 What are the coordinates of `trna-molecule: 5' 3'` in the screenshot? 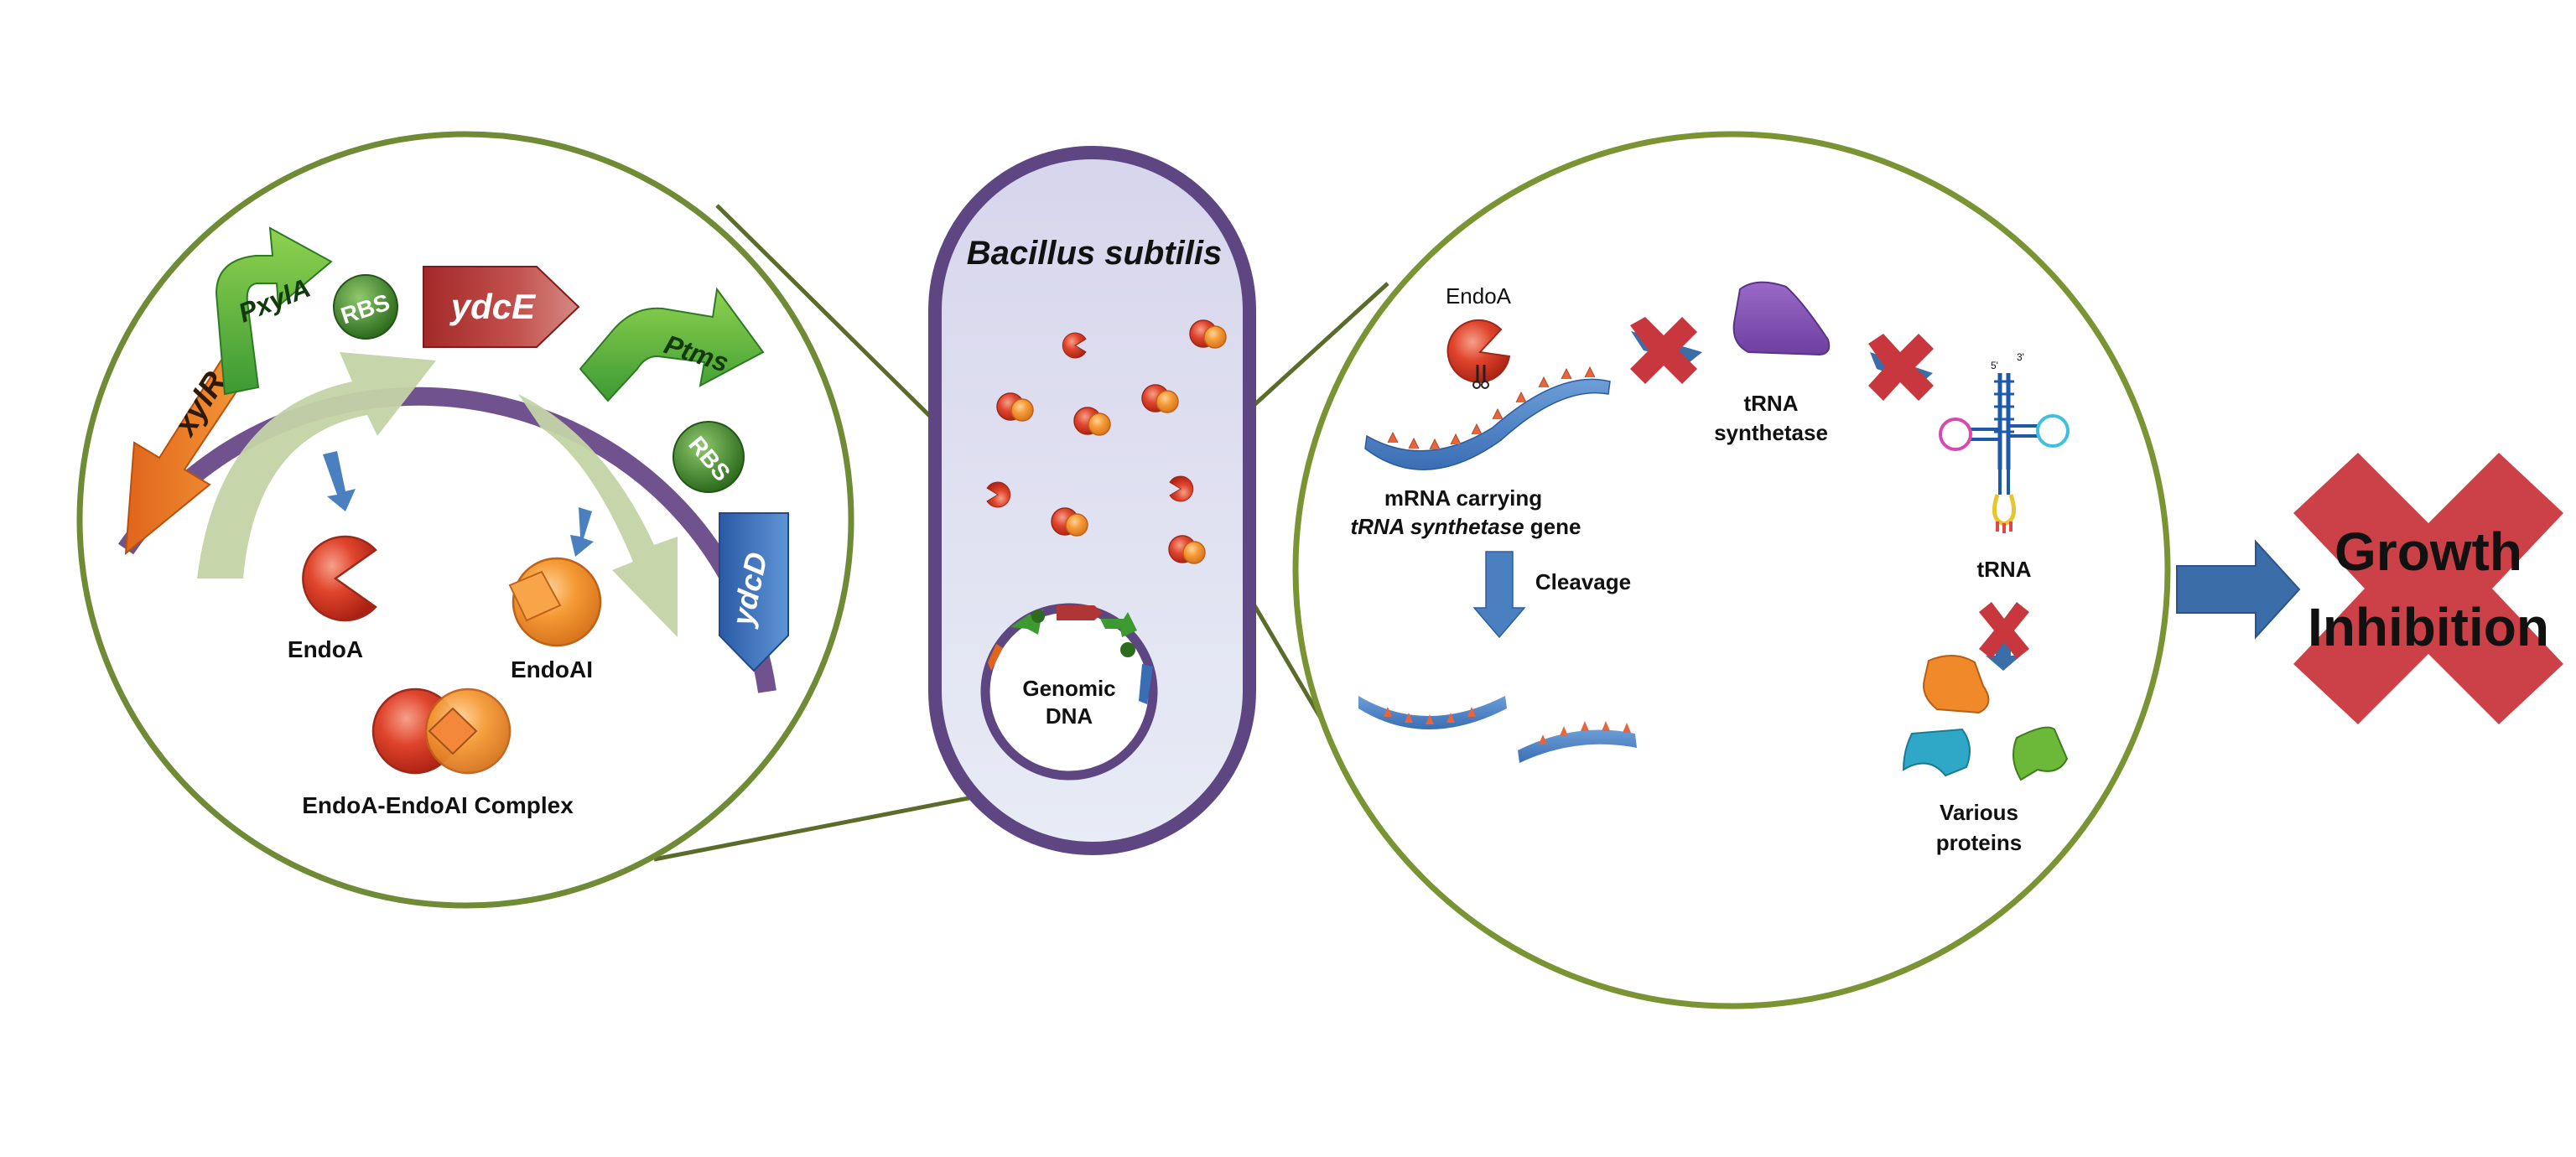 It's located at (2004, 442).